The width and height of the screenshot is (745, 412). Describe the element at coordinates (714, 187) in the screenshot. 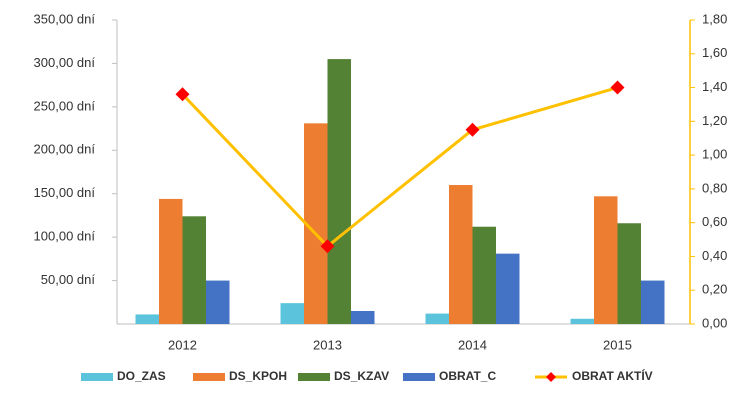

I see `y2-tick-label: 0,80` at that location.